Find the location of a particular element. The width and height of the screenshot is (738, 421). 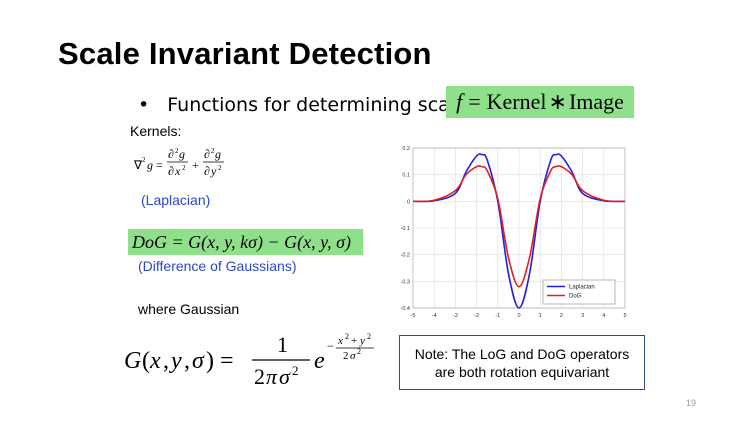

x-tick-label: 5 is located at coordinates (624, 316).